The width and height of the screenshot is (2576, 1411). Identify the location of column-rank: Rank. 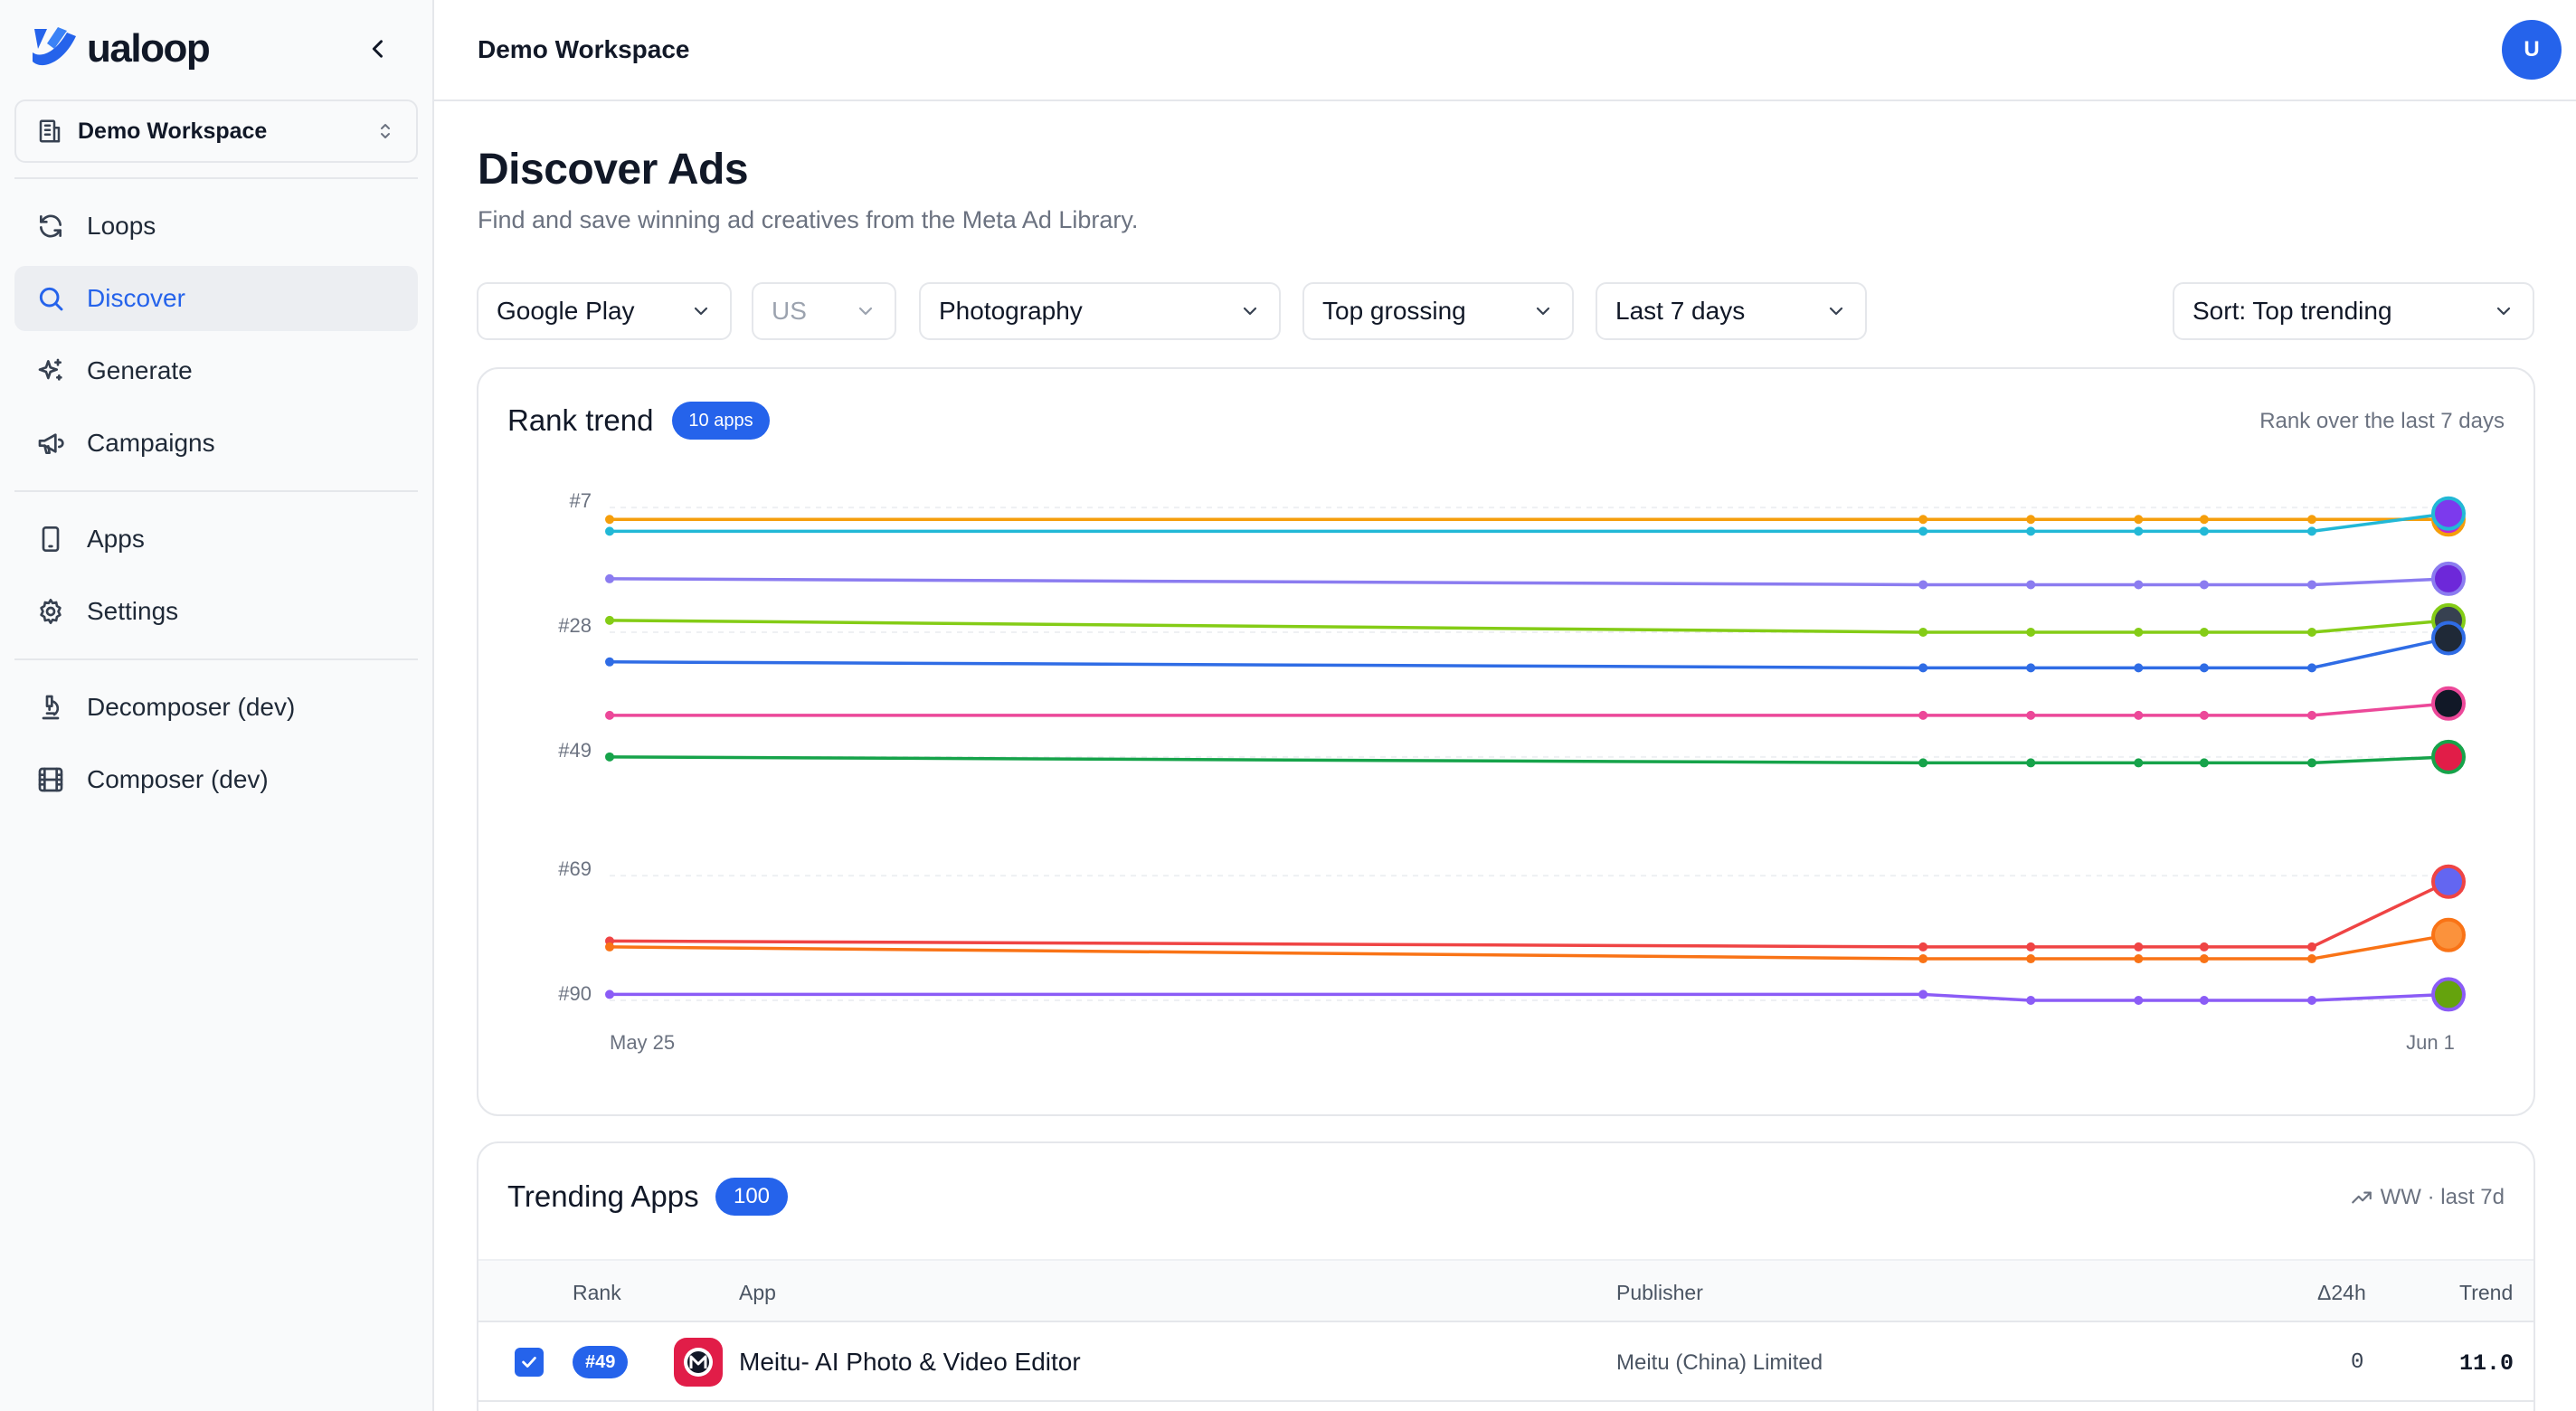
(597, 1293).